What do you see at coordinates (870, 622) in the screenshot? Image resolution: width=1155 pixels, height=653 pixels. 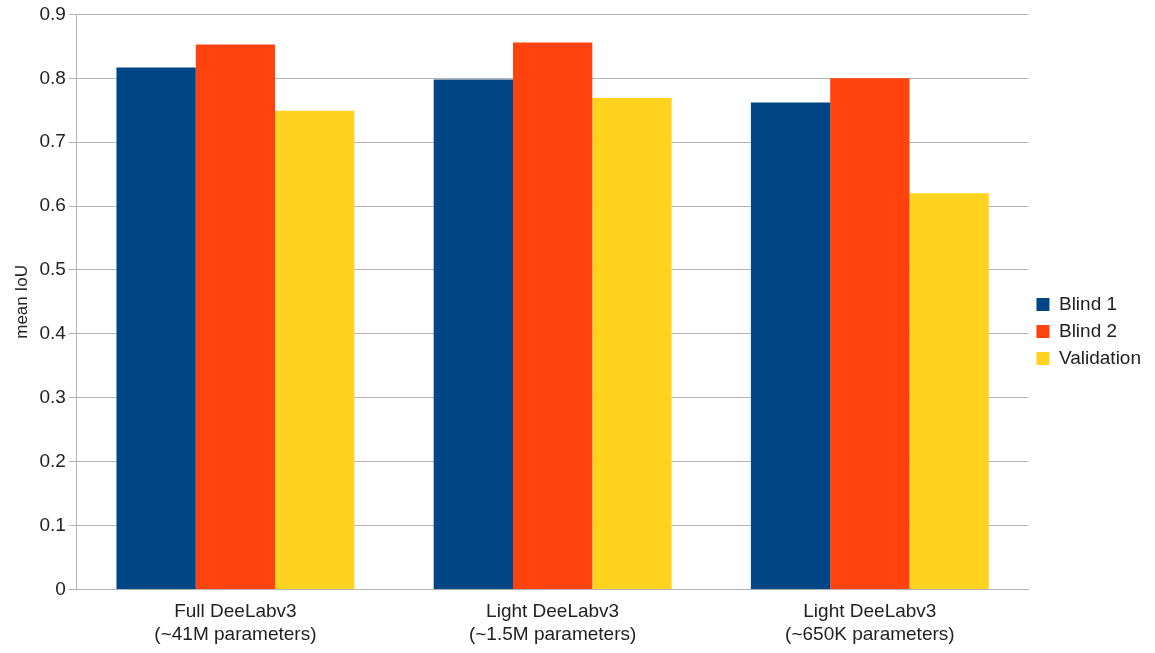 I see `x-tick-label: Light DeeLabv3 (~650K parameters)` at bounding box center [870, 622].